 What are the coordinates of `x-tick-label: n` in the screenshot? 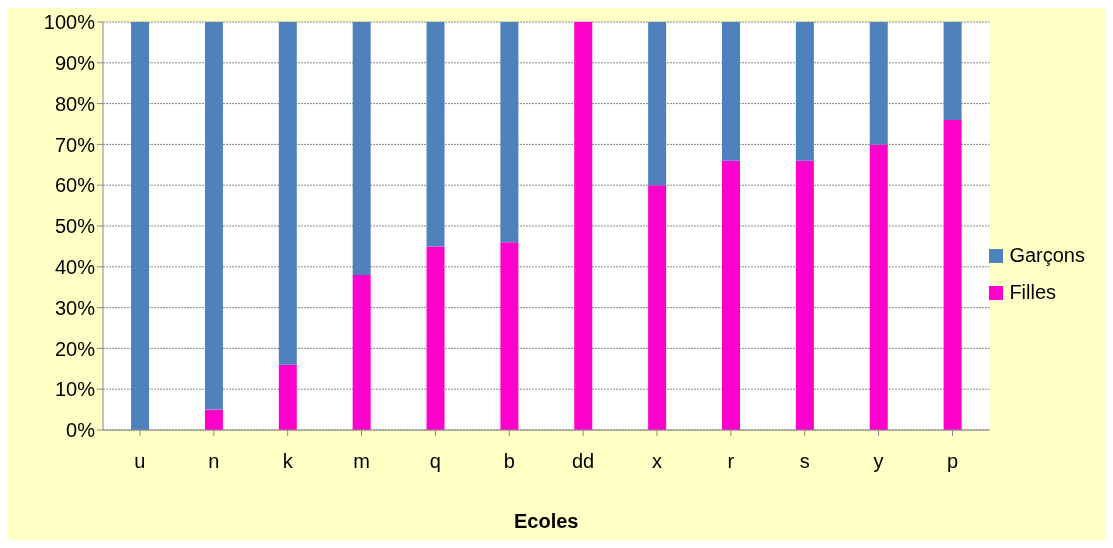 It's located at (214, 461).